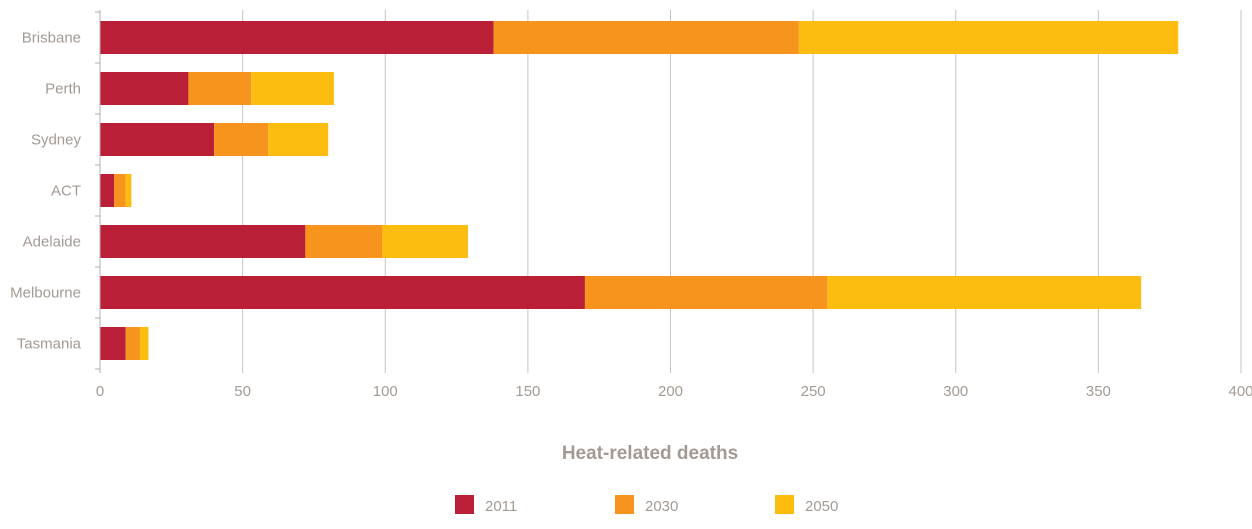  What do you see at coordinates (242, 391) in the screenshot?
I see `x-tick-label-50: 50` at bounding box center [242, 391].